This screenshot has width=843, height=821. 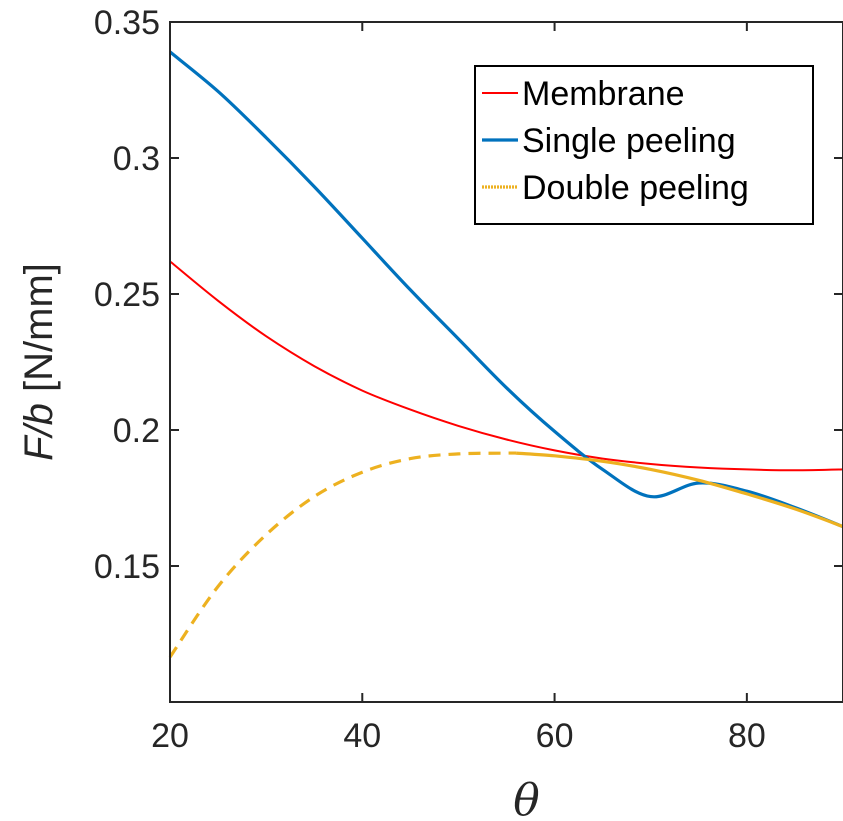 I want to click on x-tick-label: 80, so click(x=747, y=736).